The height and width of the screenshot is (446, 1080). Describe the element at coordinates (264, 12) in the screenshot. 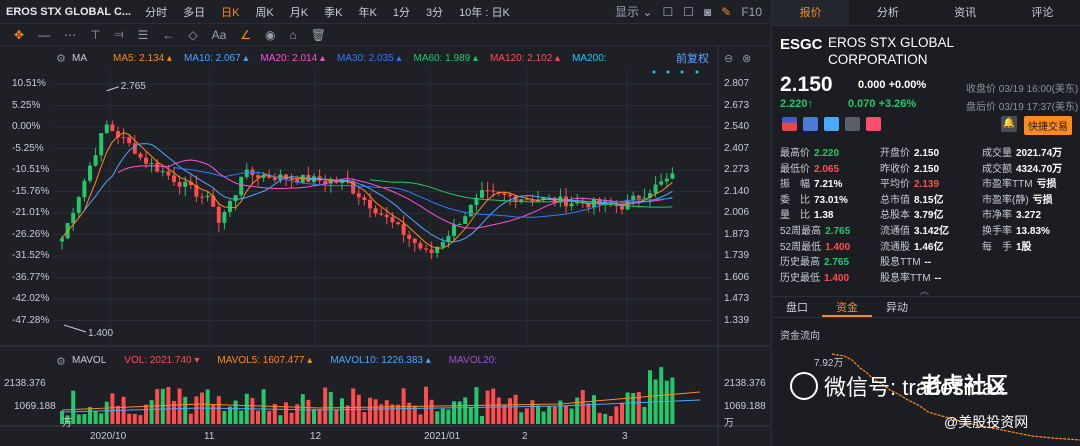

I see `period-tab: 周K` at that location.